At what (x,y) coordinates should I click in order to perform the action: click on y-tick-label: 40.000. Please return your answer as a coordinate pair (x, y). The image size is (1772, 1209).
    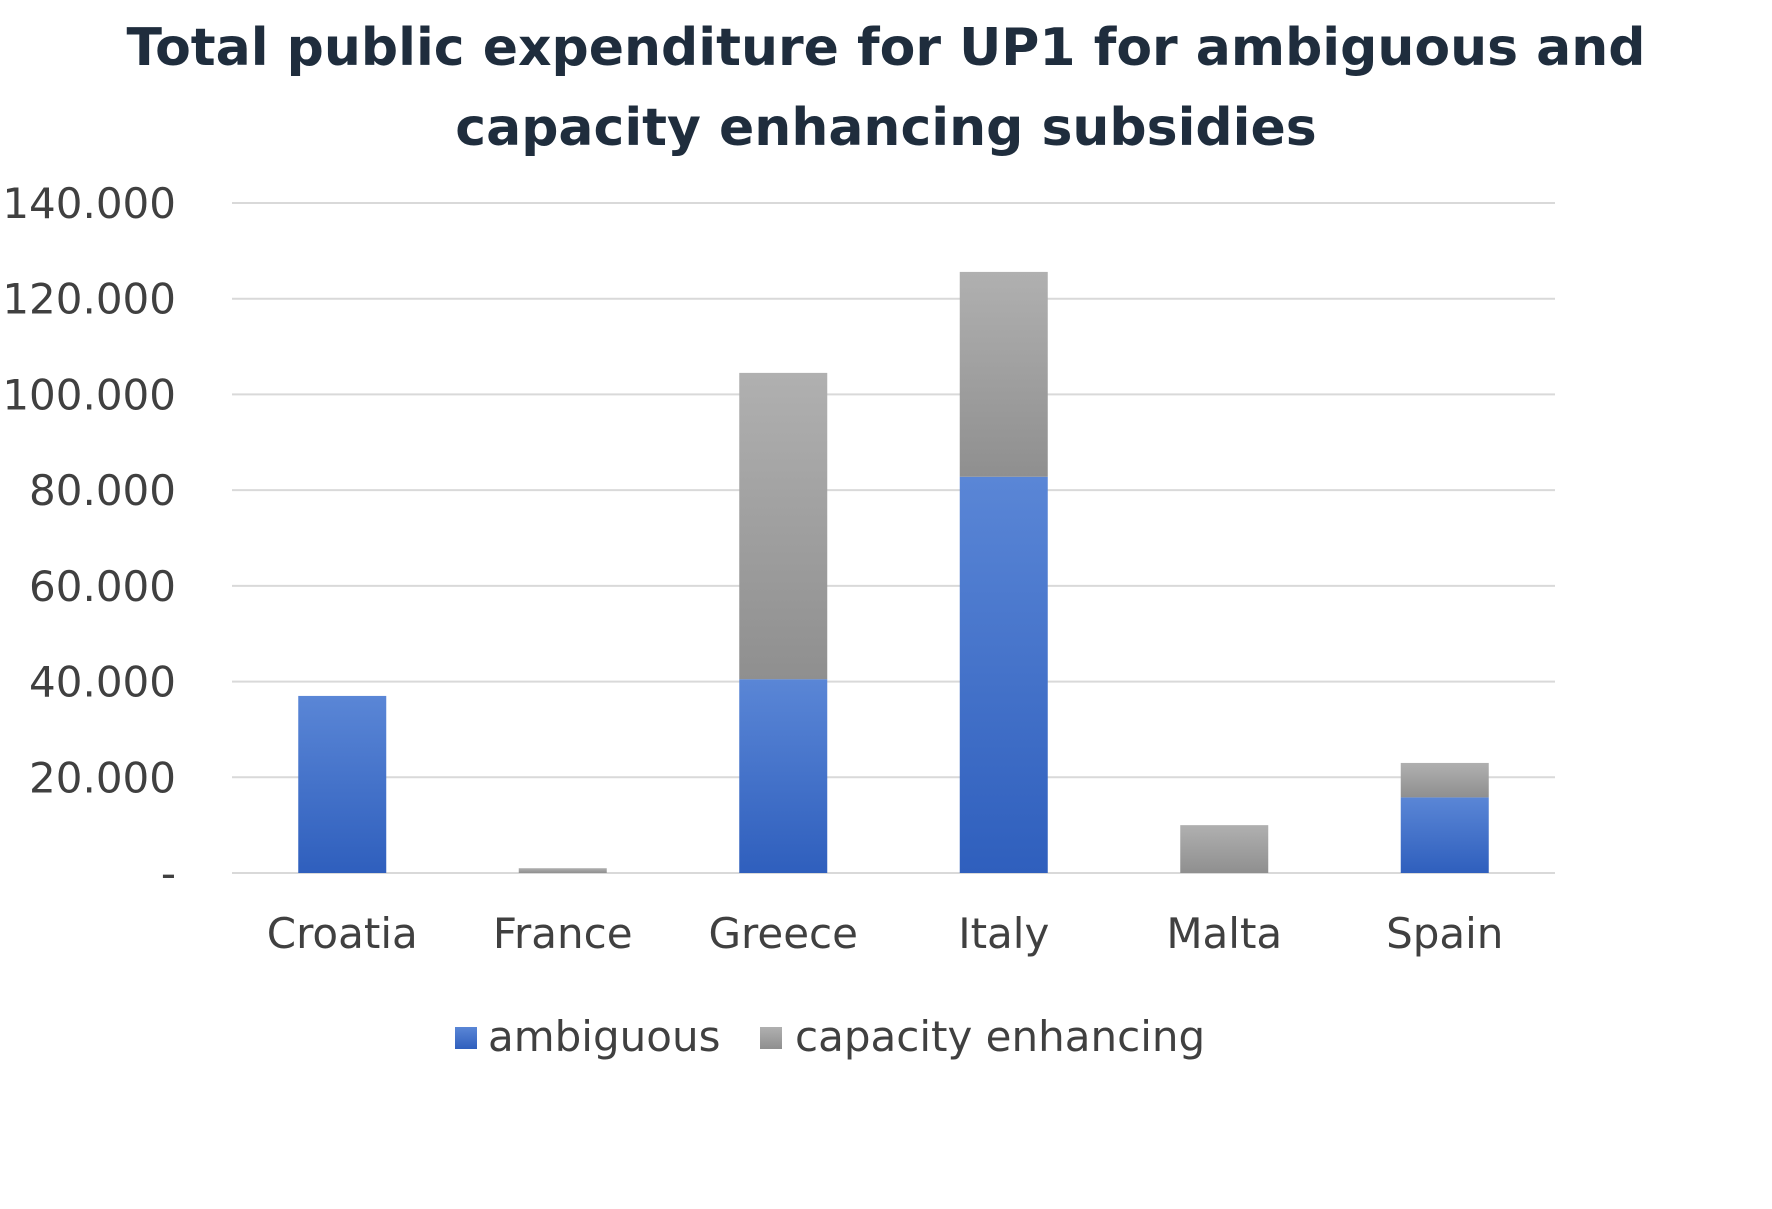
    Looking at the image, I should click on (102, 682).